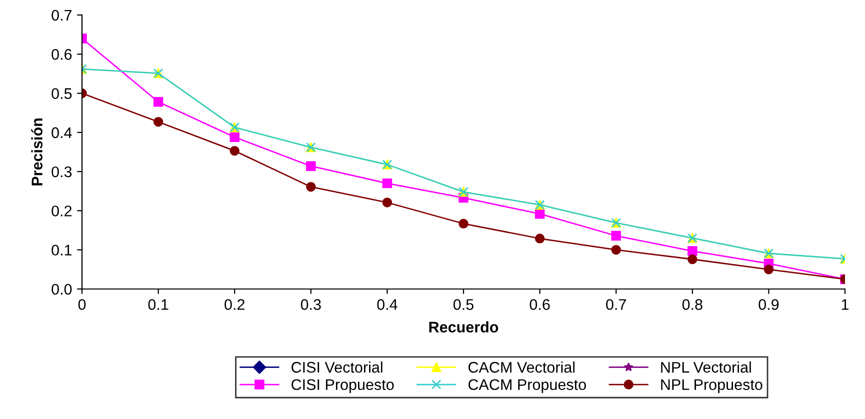 This screenshot has height=419, width=865. Describe the element at coordinates (387, 304) in the screenshot. I see `x-tick-label: 0.4` at that location.